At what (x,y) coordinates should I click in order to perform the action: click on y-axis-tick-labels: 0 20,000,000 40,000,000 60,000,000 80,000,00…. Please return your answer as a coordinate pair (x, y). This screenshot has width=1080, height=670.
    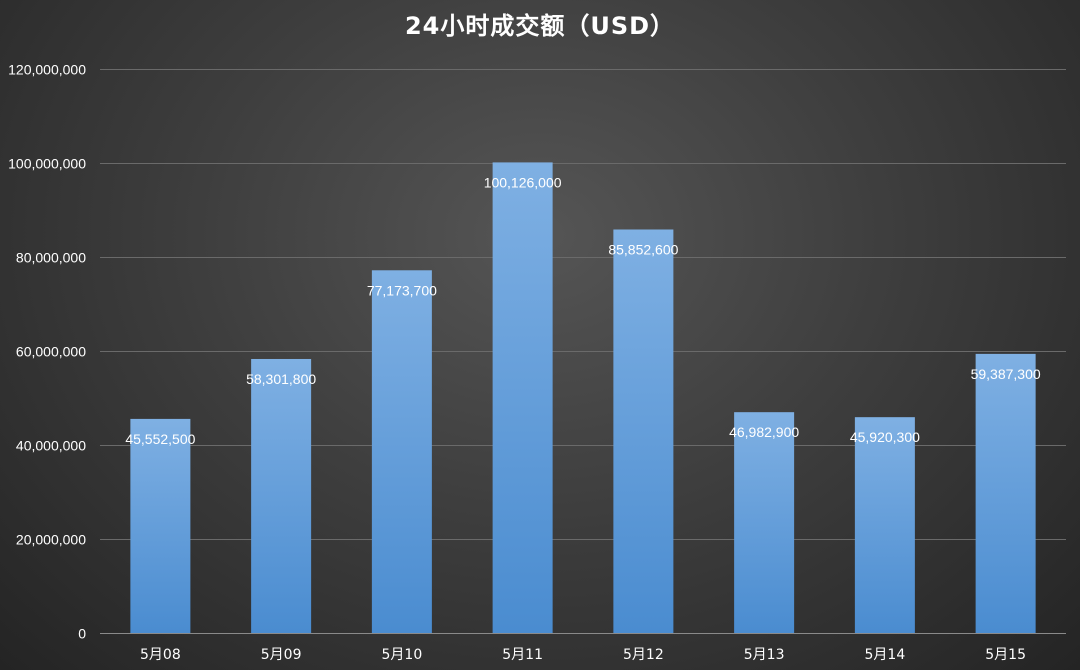
    Looking at the image, I should click on (47, 352).